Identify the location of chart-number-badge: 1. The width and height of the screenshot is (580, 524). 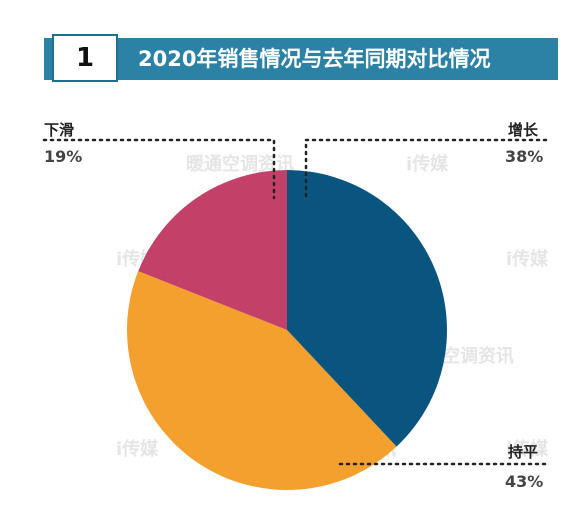
(85, 58).